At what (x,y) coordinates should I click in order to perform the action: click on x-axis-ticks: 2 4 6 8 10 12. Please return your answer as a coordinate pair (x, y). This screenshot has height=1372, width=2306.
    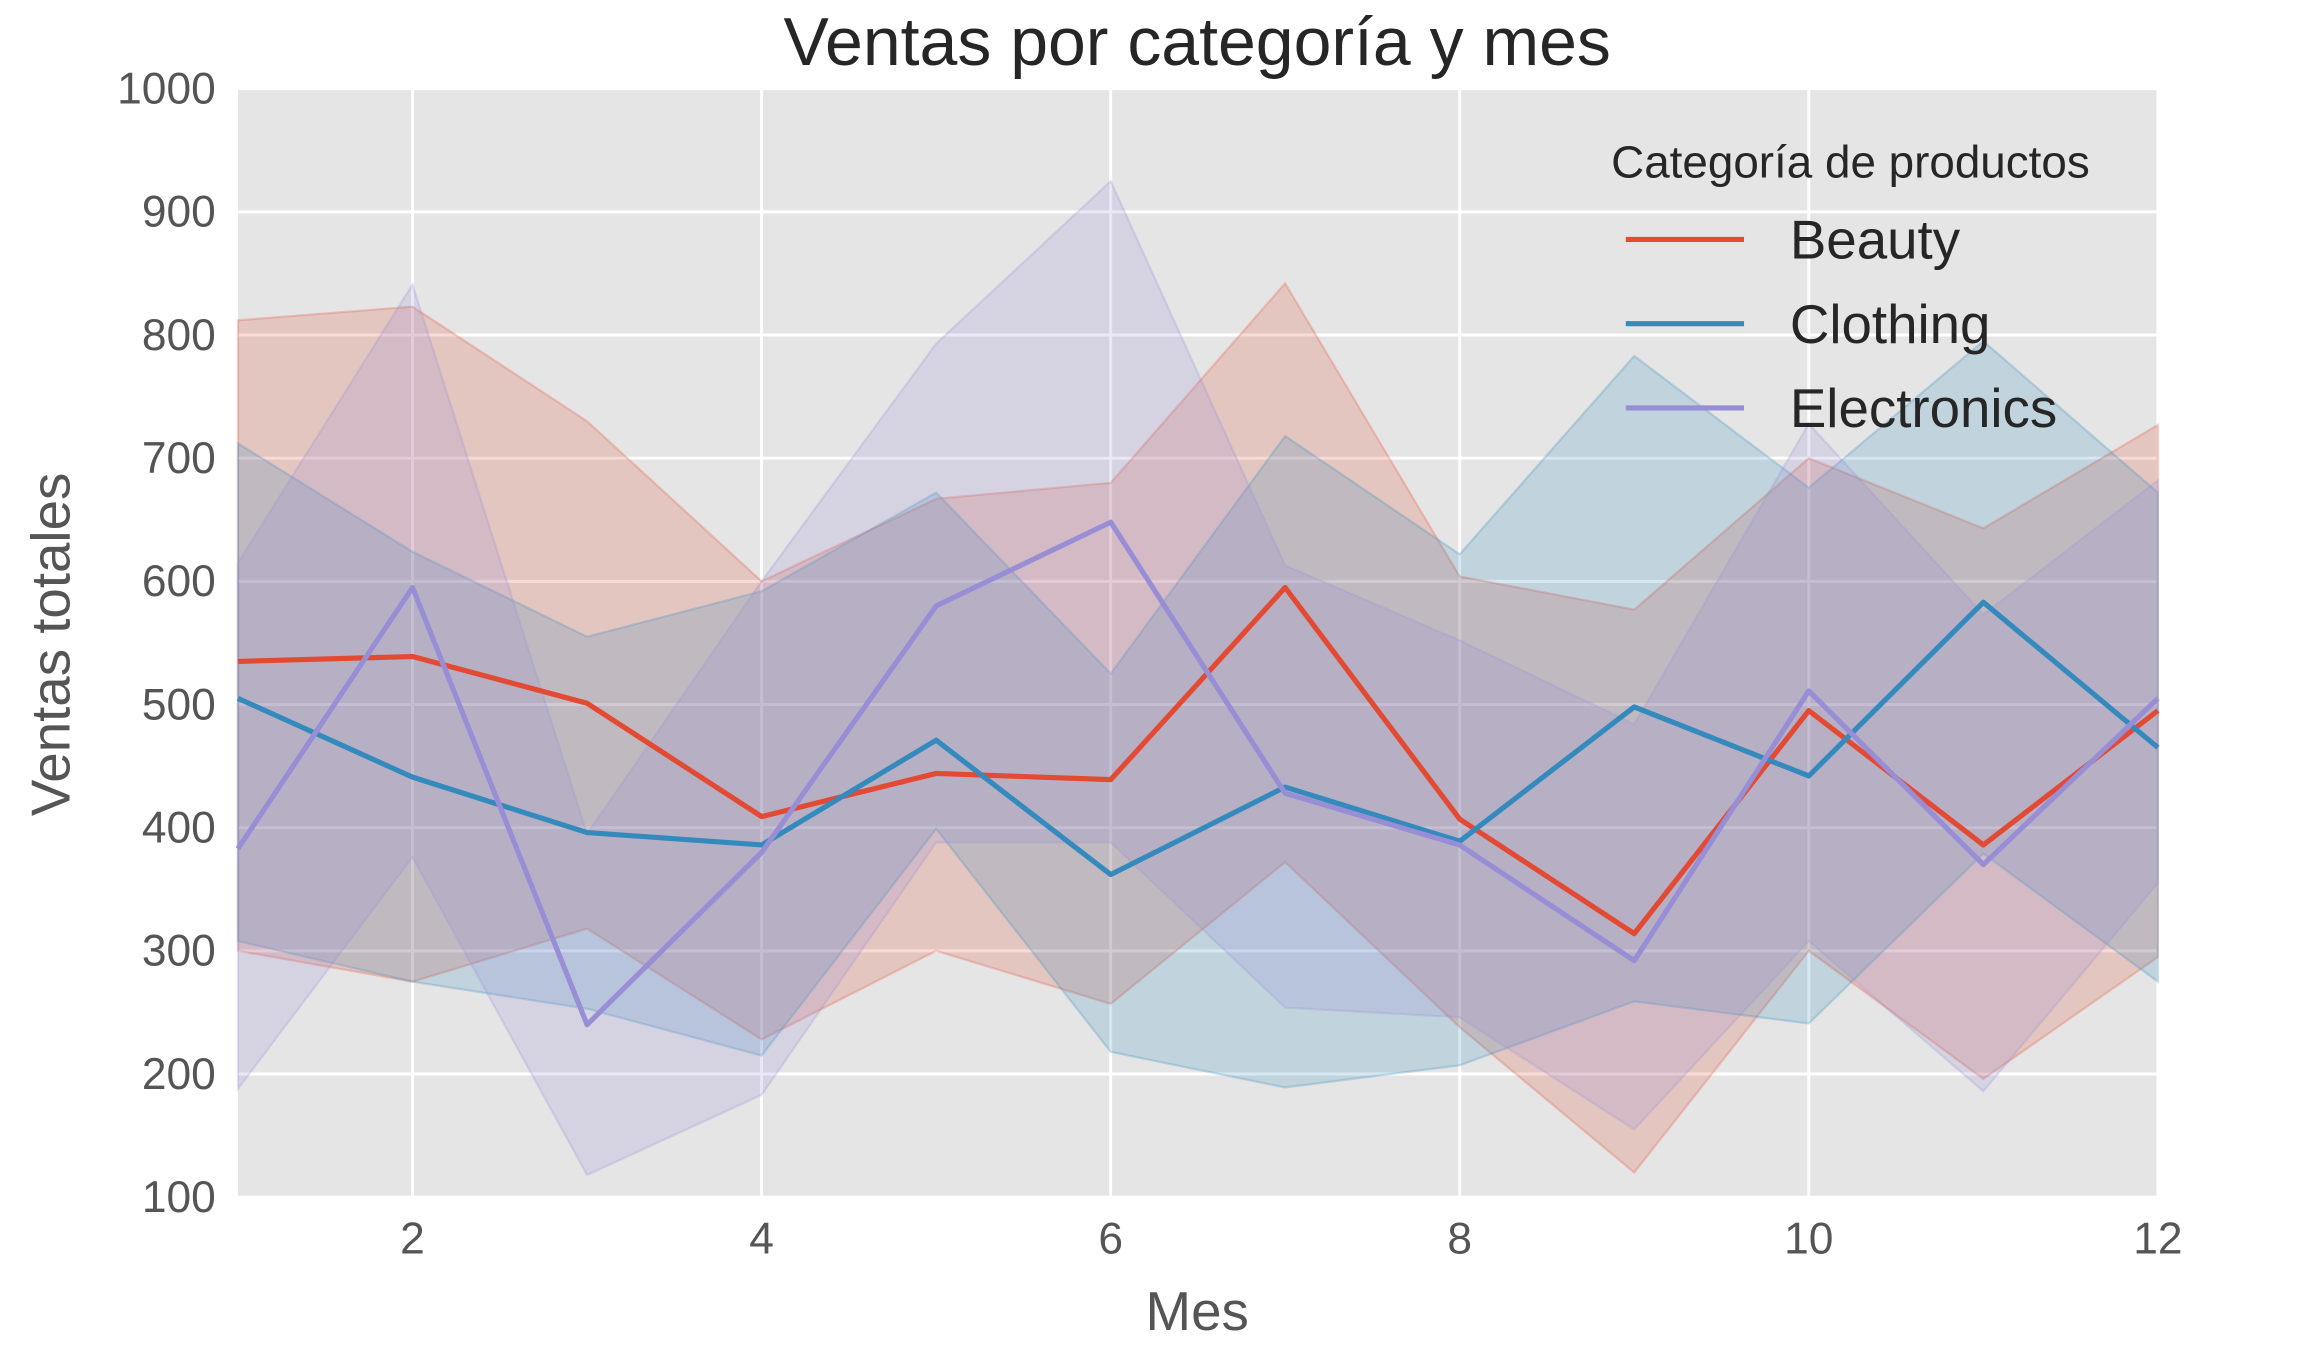
    Looking at the image, I should click on (1291, 1238).